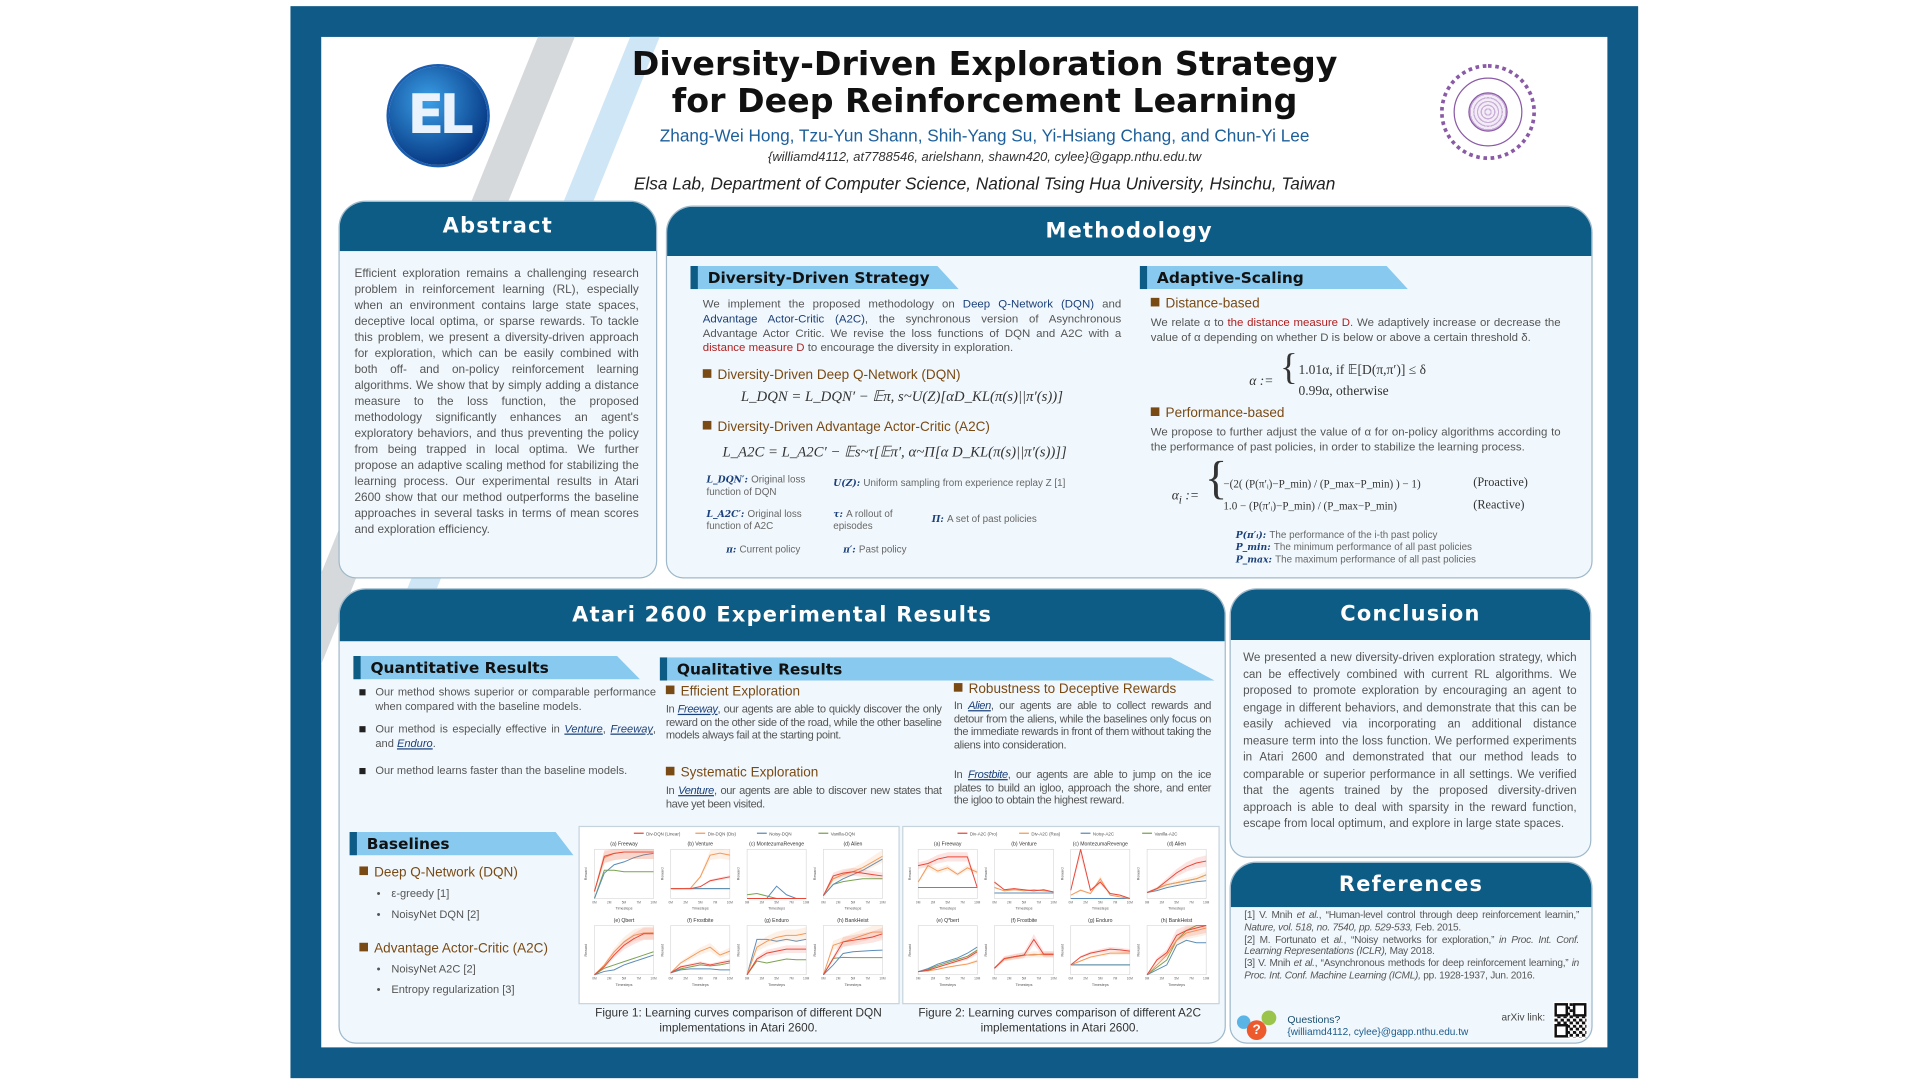 The image size is (1920, 1081). What do you see at coordinates (764, 520) in the screenshot?
I see `legend-entry: L_A2C′: Original loss function of A2C` at bounding box center [764, 520].